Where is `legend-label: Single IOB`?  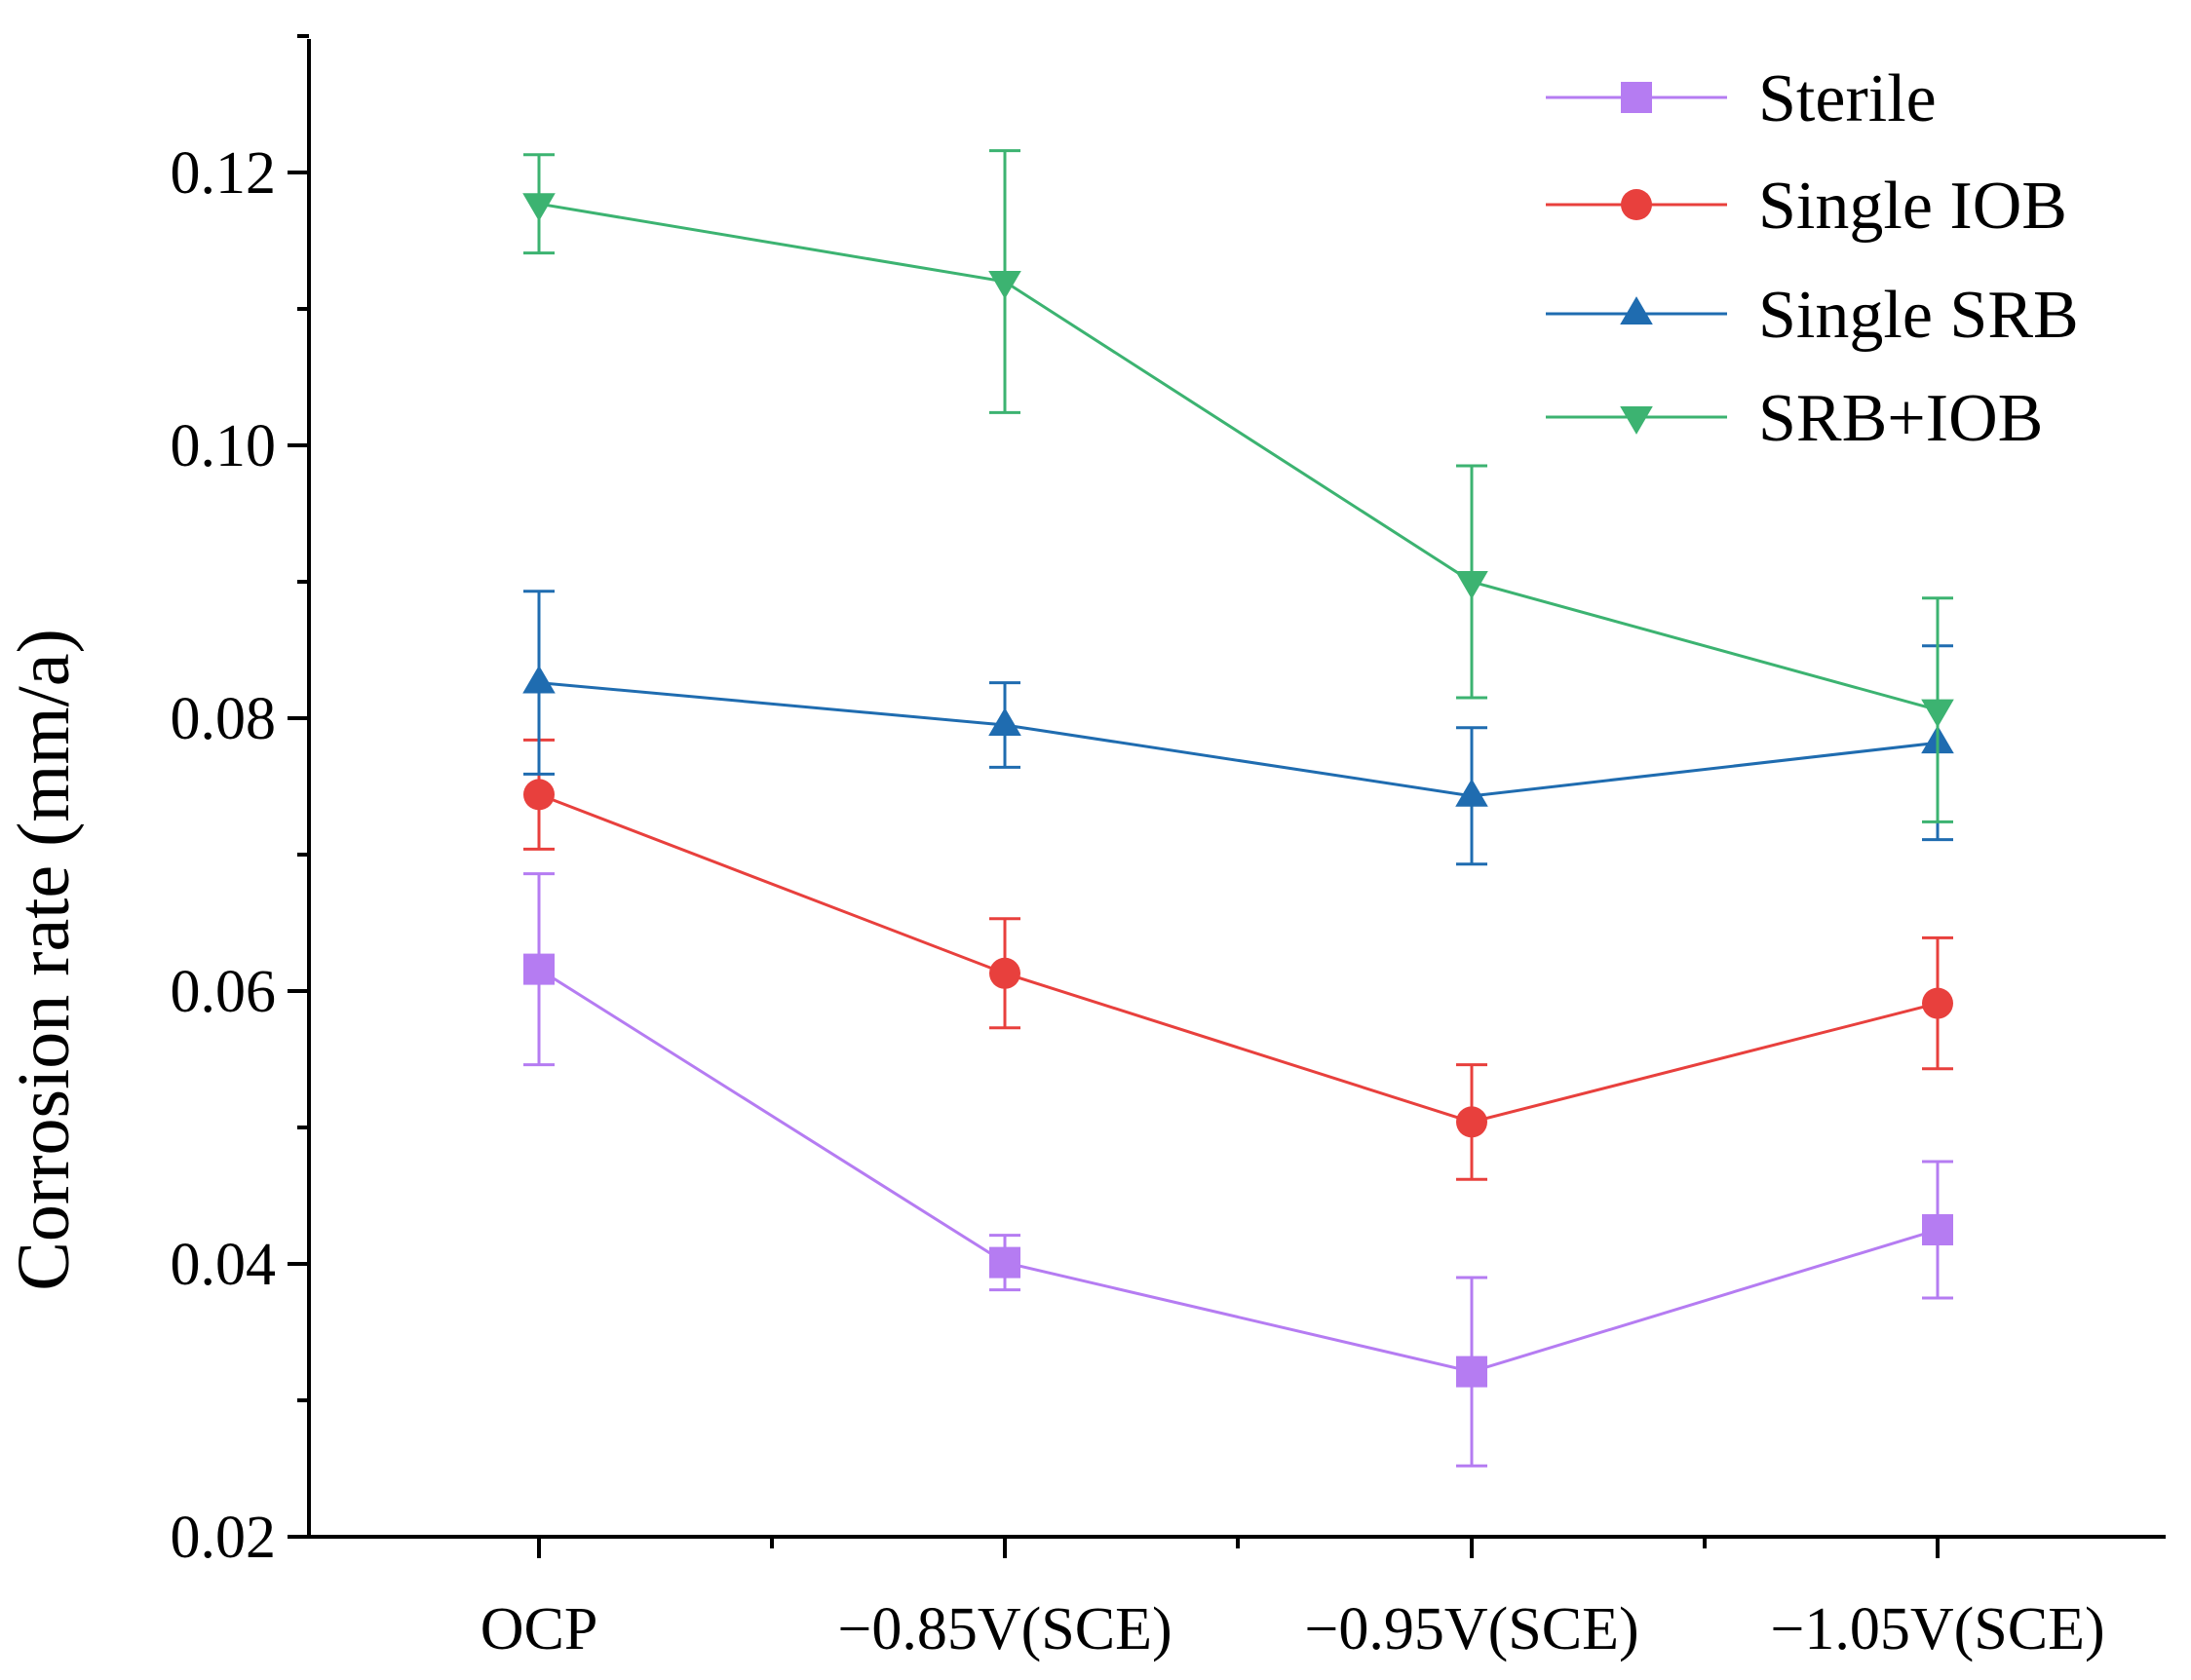 legend-label: Single IOB is located at coordinates (1912, 206).